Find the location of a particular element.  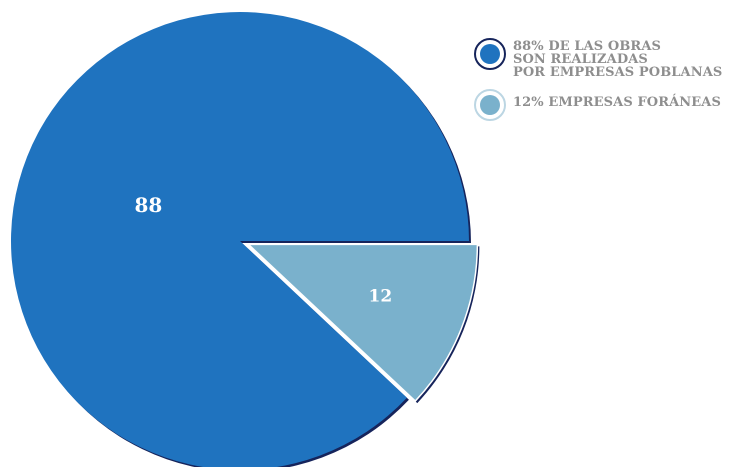

legend-line: 12% EMPRESAS FORÁNEAS is located at coordinates (617, 102).